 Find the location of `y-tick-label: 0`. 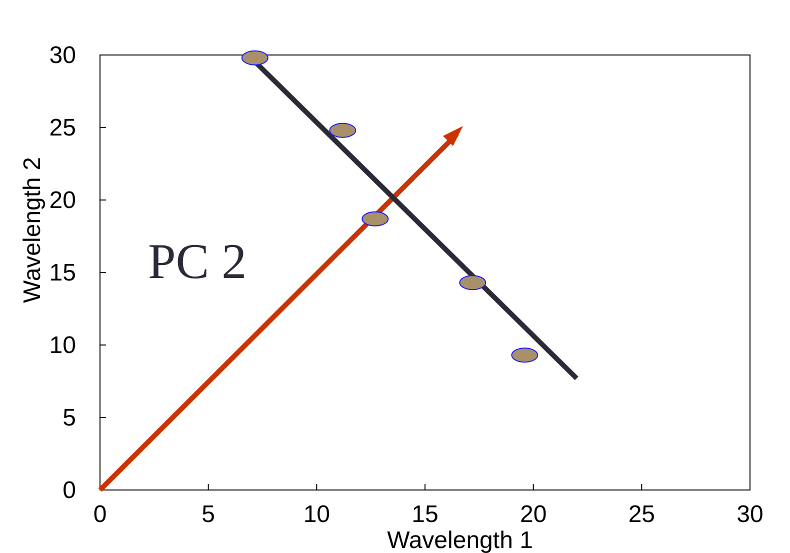

y-tick-label: 0 is located at coordinates (69, 490).